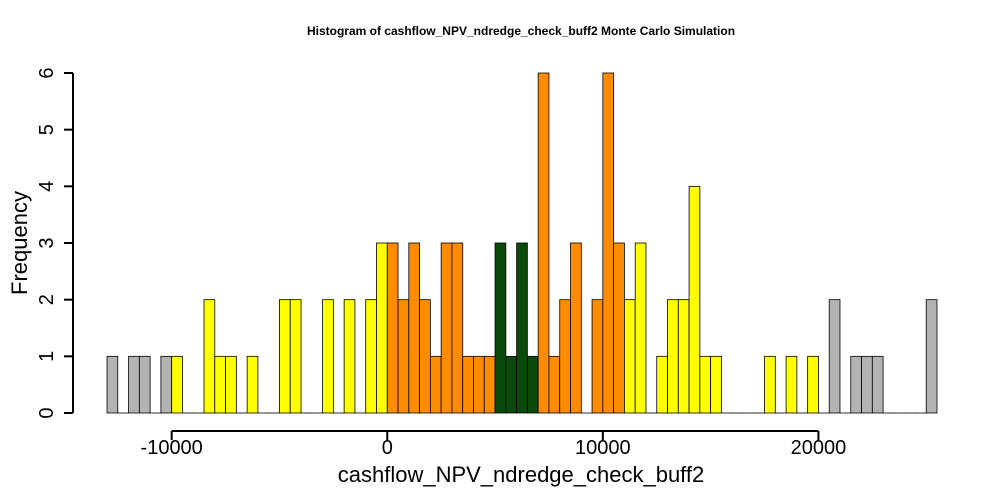  Describe the element at coordinates (172, 448) in the screenshot. I see `x-tick-label: -10000` at that location.